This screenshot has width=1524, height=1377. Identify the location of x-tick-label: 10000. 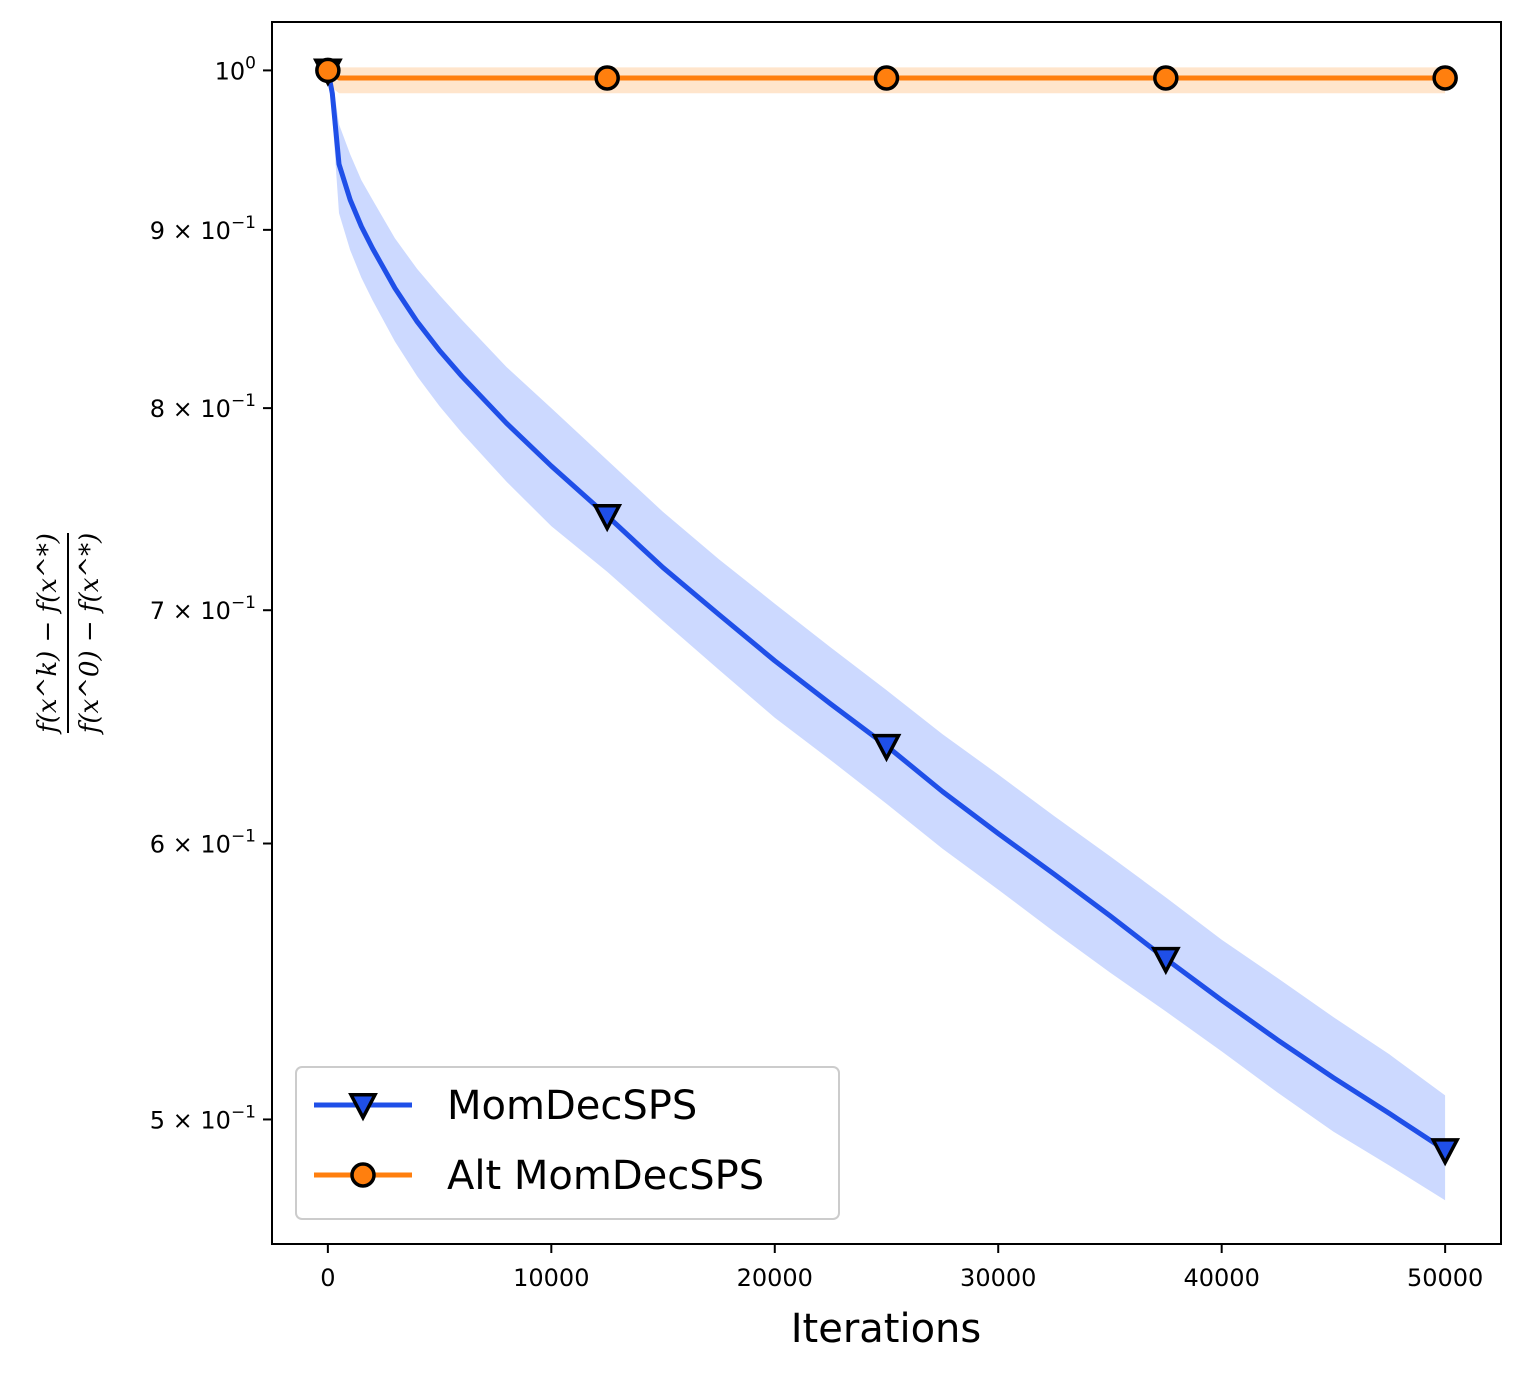
(551, 1278).